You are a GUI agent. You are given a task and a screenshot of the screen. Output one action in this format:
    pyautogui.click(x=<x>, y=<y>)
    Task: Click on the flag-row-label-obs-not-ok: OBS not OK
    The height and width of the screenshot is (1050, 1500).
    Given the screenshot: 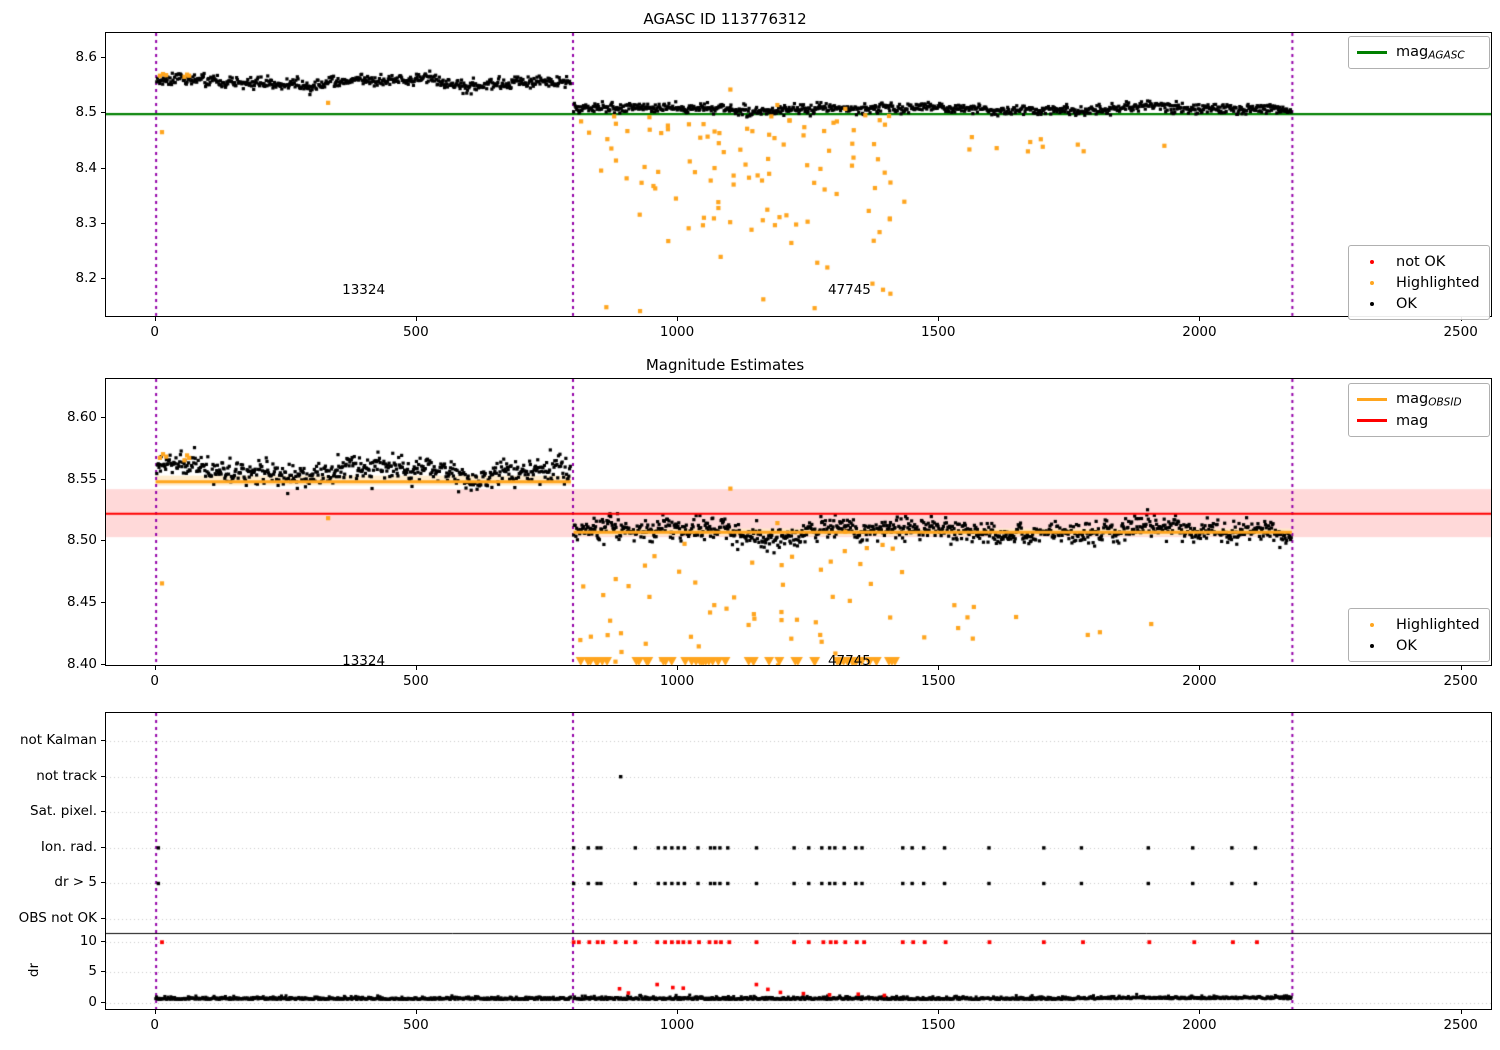 What is the action you would take?
    pyautogui.click(x=57, y=918)
    